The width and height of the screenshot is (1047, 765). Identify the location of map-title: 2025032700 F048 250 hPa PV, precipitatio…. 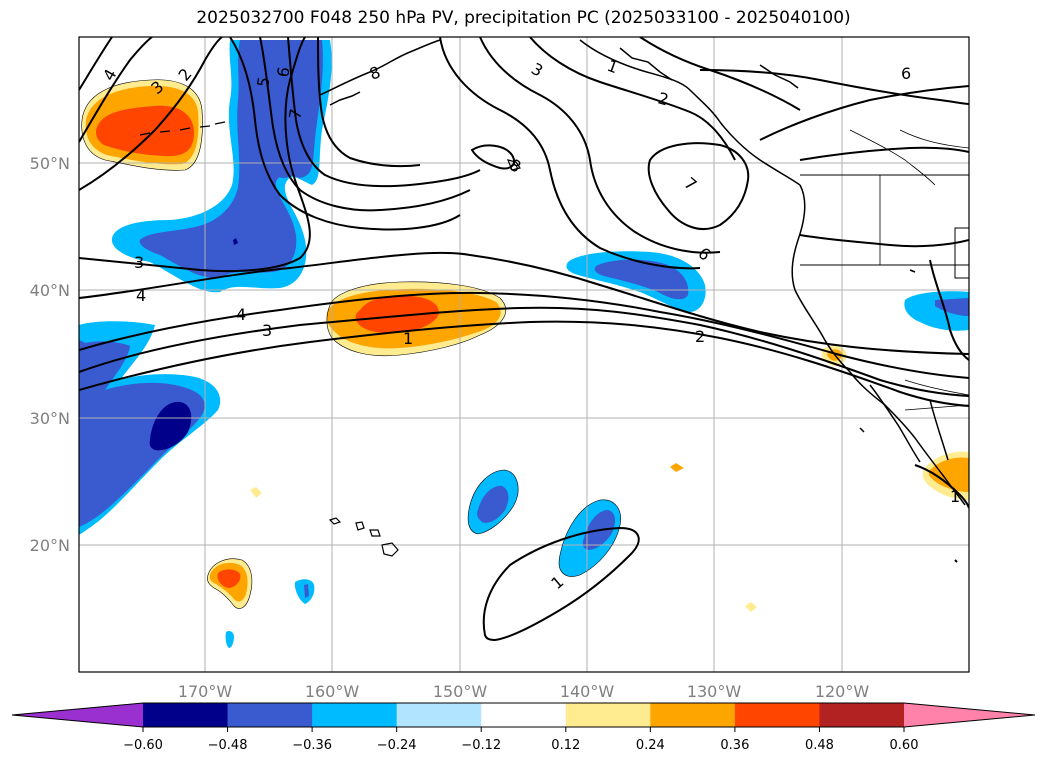
(523, 18).